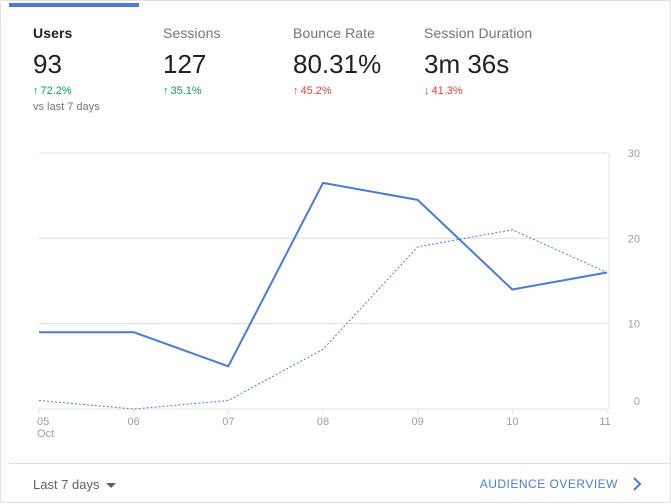 Image resolution: width=671 pixels, height=504 pixels. What do you see at coordinates (334, 33) in the screenshot?
I see `metric-label: Bounce Rate` at bounding box center [334, 33].